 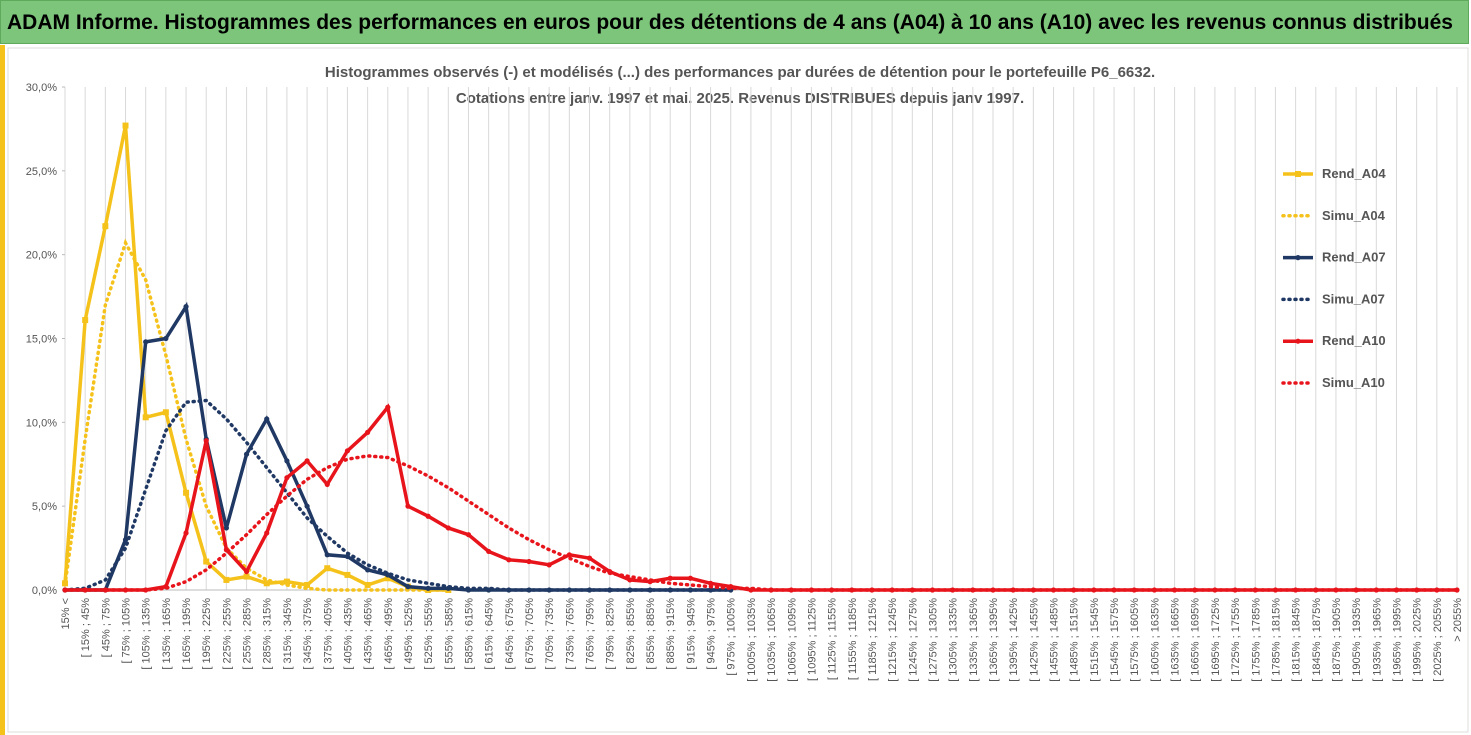 What do you see at coordinates (1216, 640) in the screenshot?
I see `x-tick-label: [ 1695% ; 1725%` at bounding box center [1216, 640].